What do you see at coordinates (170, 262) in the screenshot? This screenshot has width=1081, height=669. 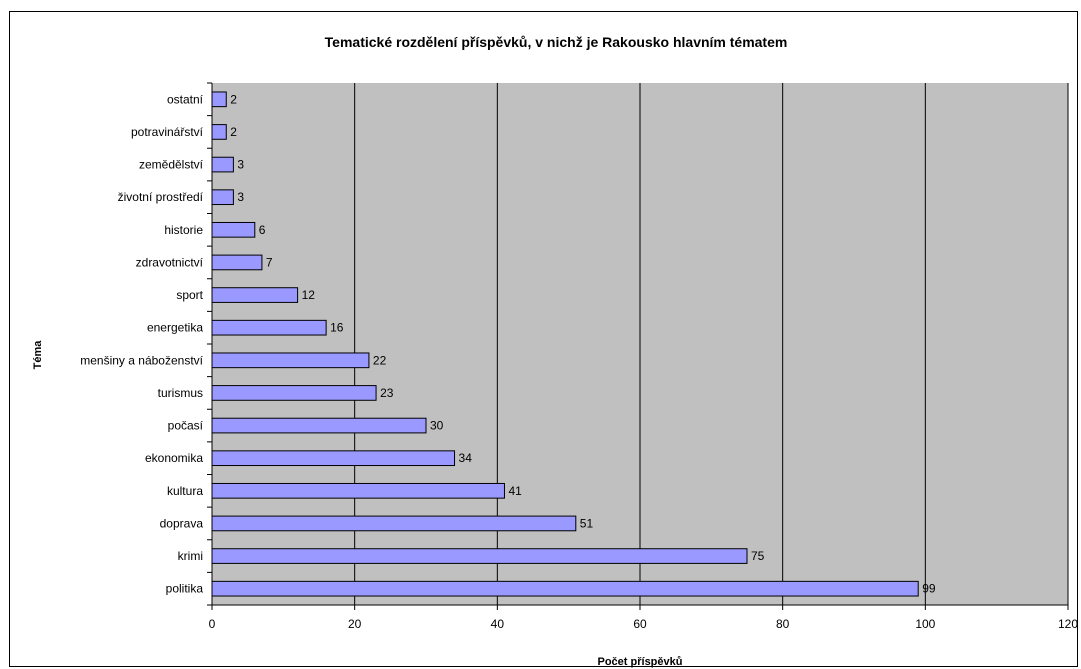 I see `category-label: zdravotnictví` at bounding box center [170, 262].